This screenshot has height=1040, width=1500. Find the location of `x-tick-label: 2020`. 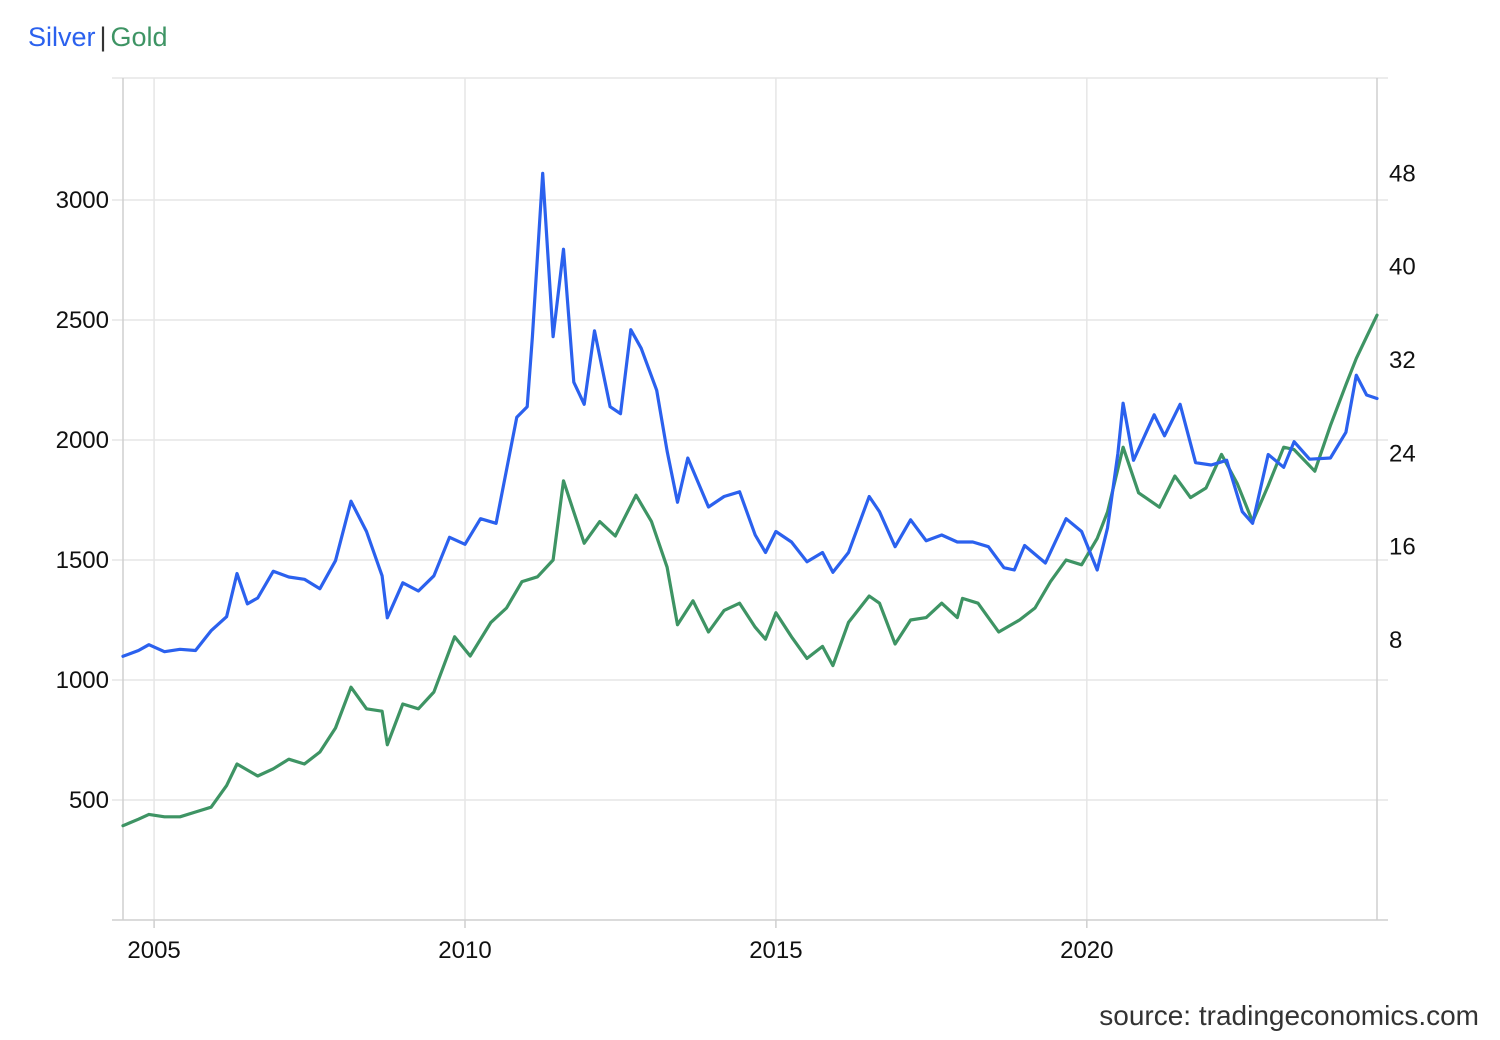

x-tick-label: 2020 is located at coordinates (1086, 950).